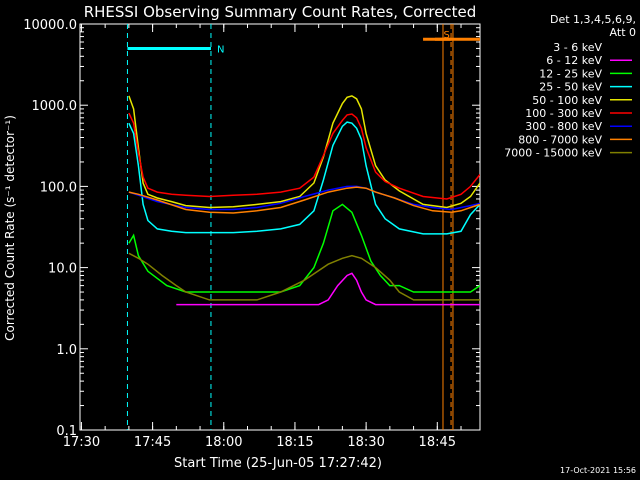 This screenshot has width=640, height=480. Describe the element at coordinates (81, 442) in the screenshot. I see `x-tick-label: 17:30` at that location.